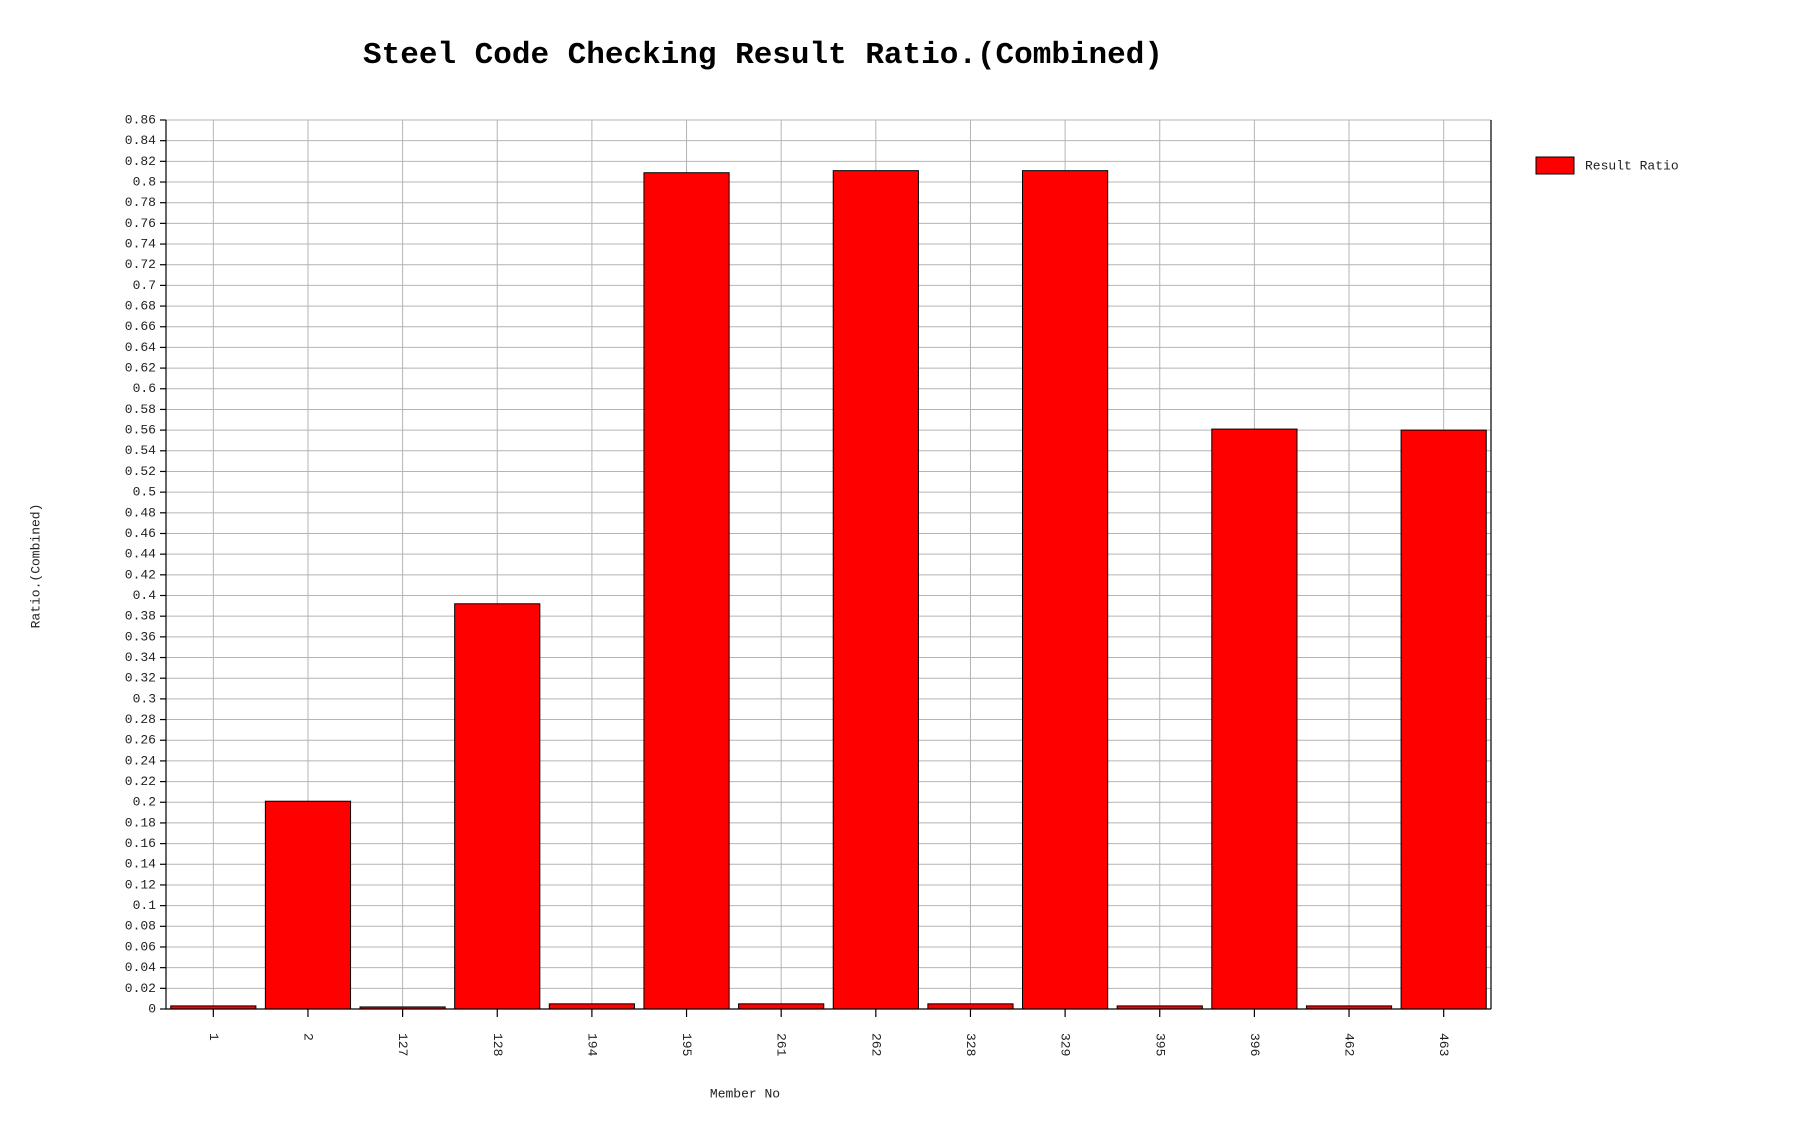 The image size is (1813, 1129). Describe the element at coordinates (140, 946) in the screenshot. I see `y-tick-label: 0.06` at that location.